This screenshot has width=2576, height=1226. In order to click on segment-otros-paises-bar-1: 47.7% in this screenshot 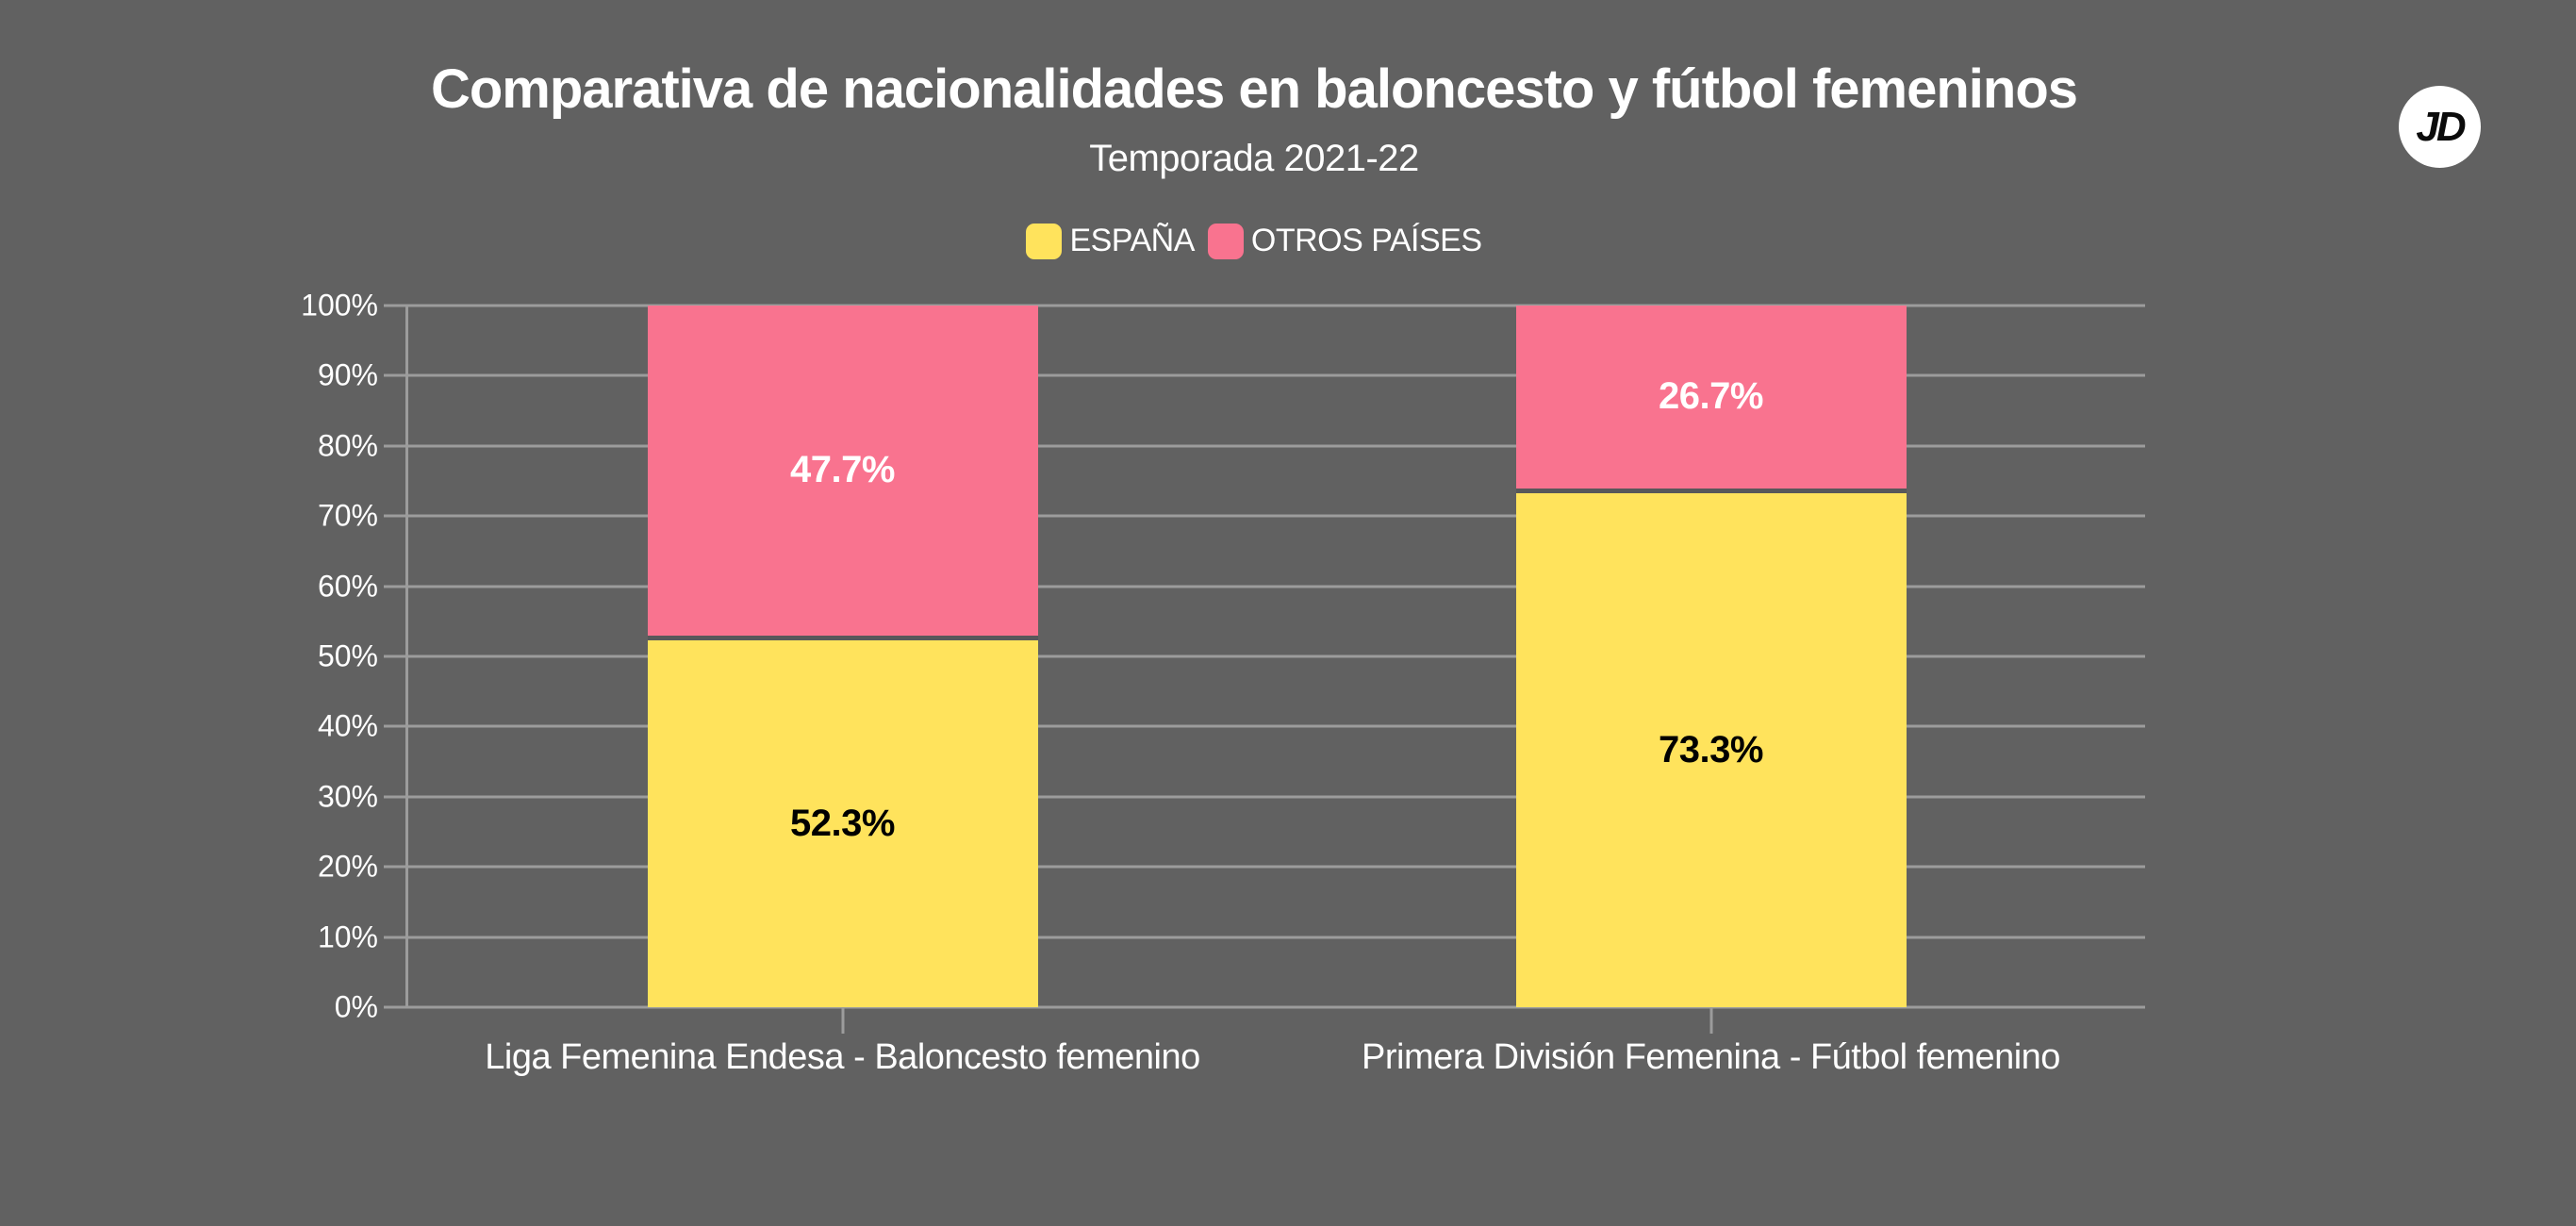, I will do `click(842, 473)`.